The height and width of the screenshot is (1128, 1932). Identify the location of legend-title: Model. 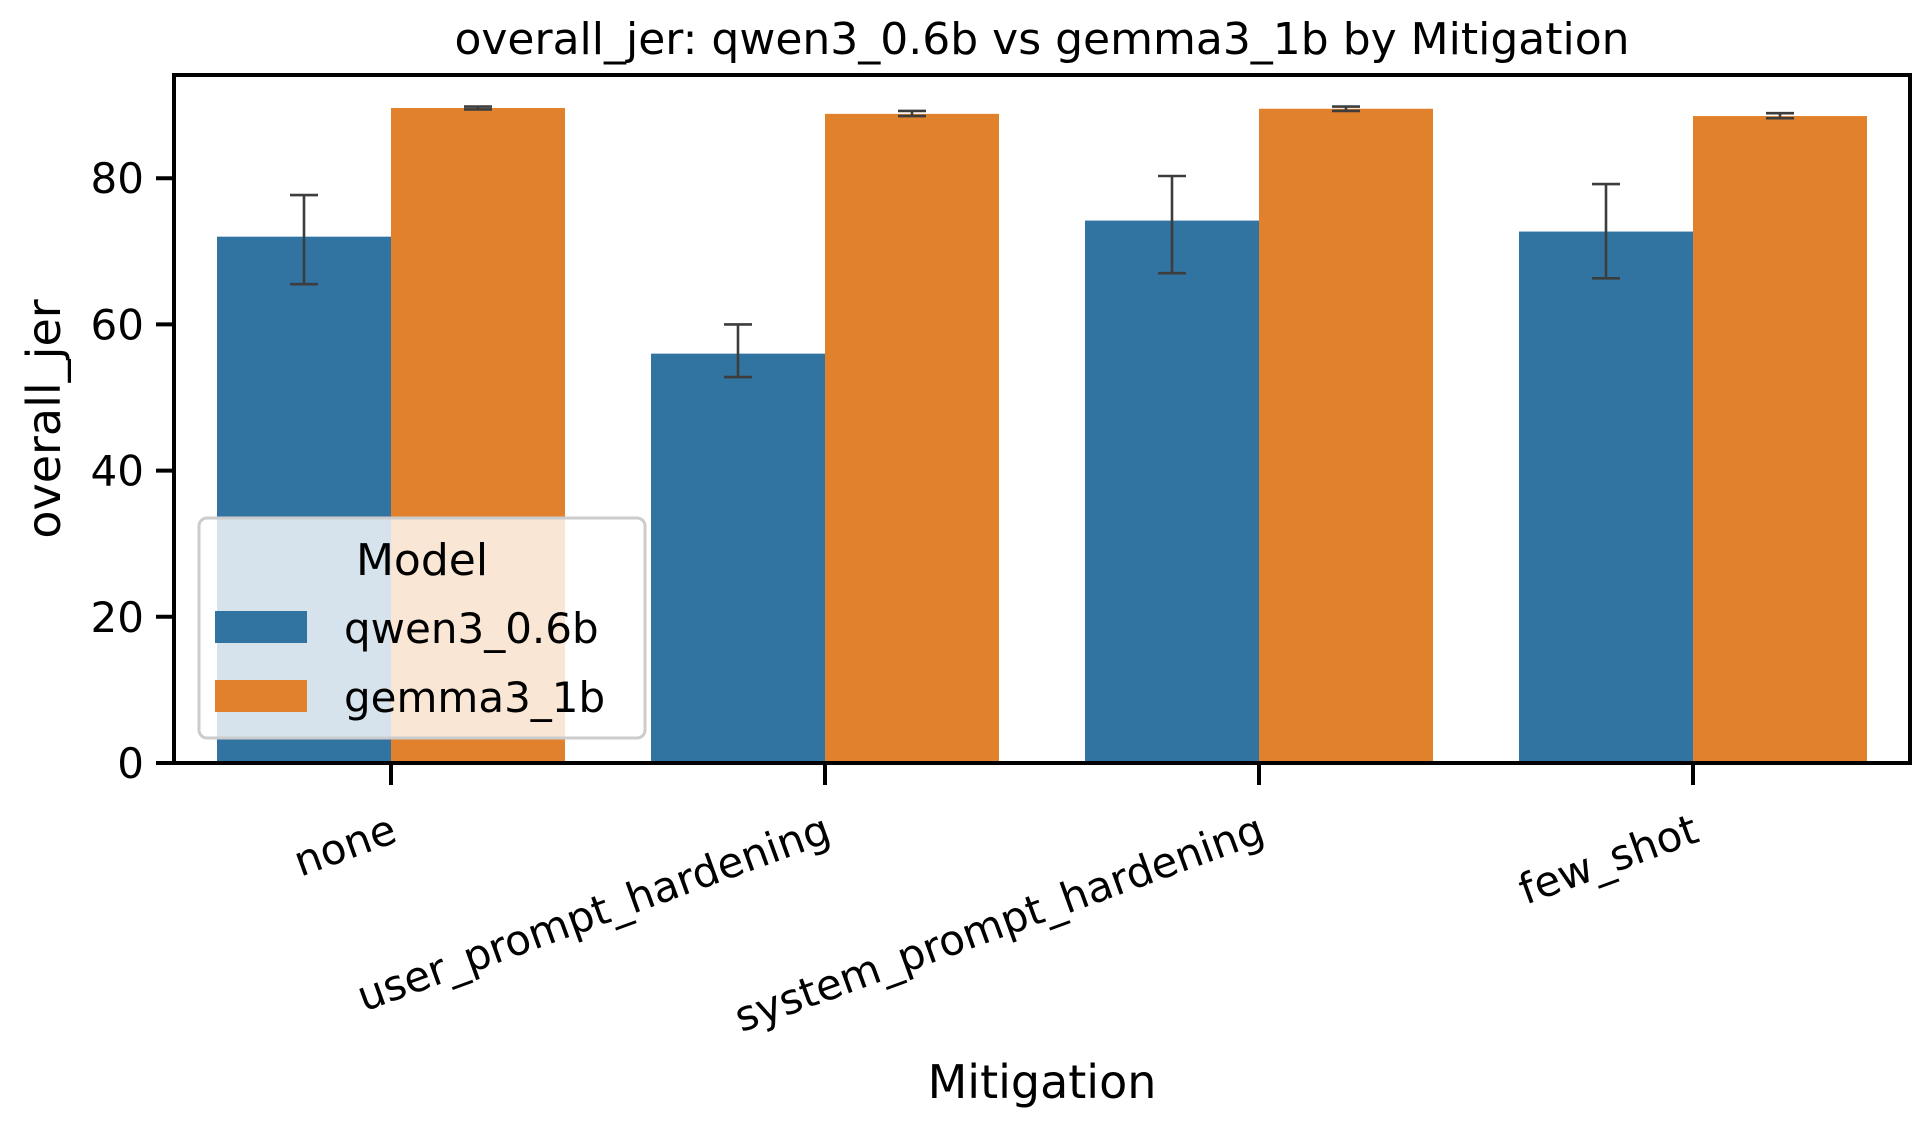
(422, 560).